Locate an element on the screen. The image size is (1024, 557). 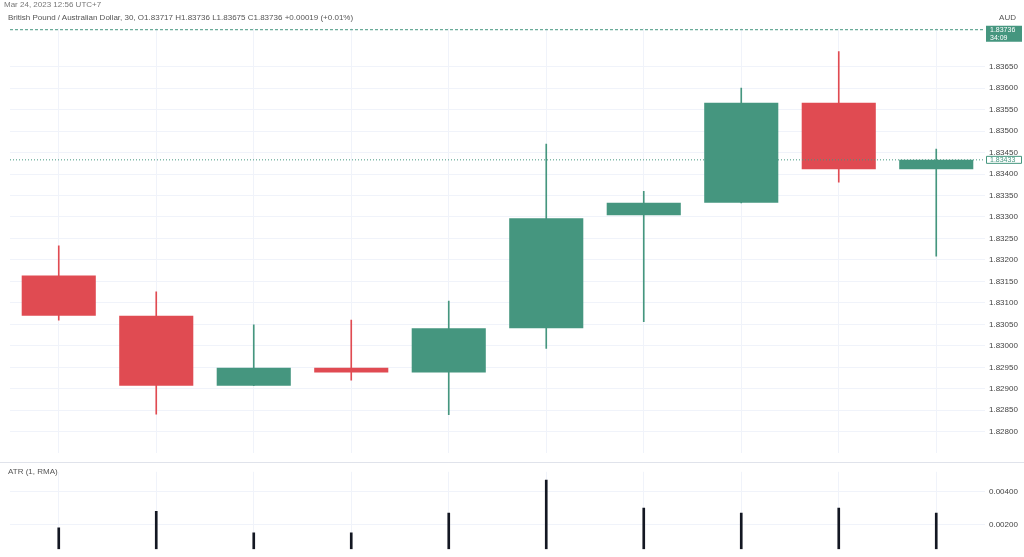
y-tick-label: 1.83050 is located at coordinates (1004, 324).